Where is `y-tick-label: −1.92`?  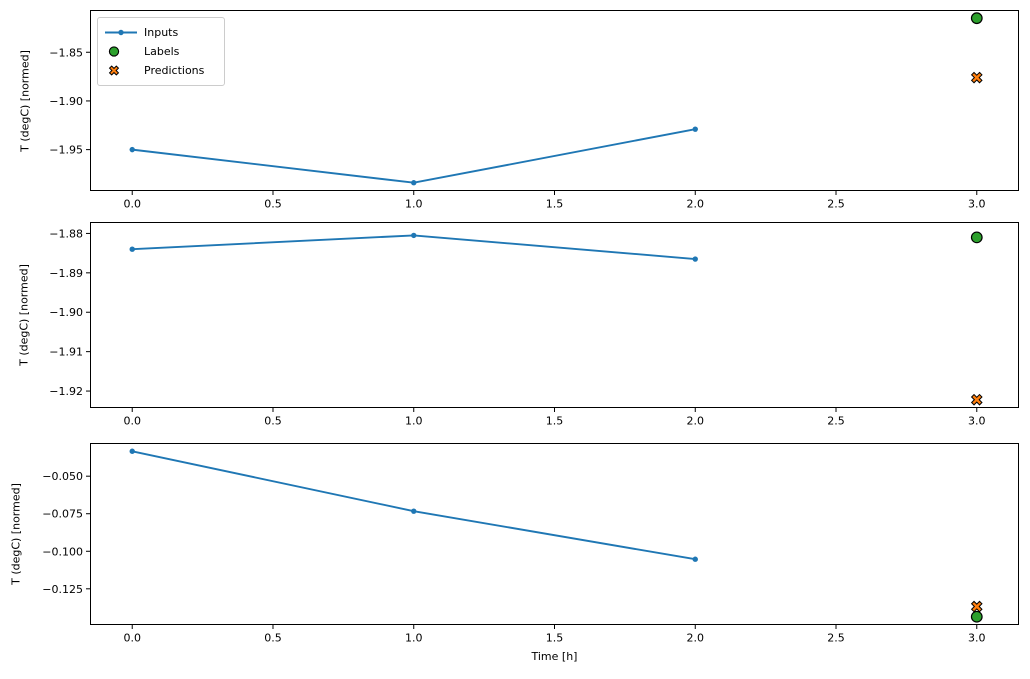
y-tick-label: −1.92 is located at coordinates (66, 391).